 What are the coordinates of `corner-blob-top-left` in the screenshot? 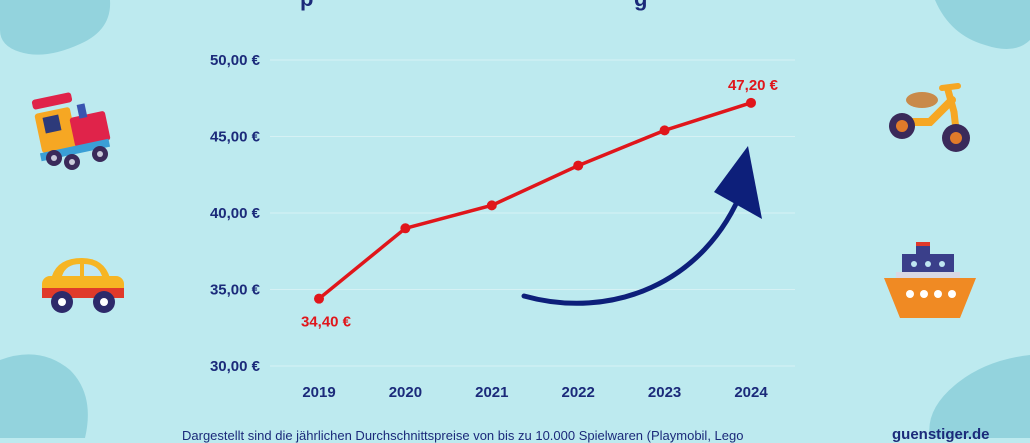 It's located at (55, 27).